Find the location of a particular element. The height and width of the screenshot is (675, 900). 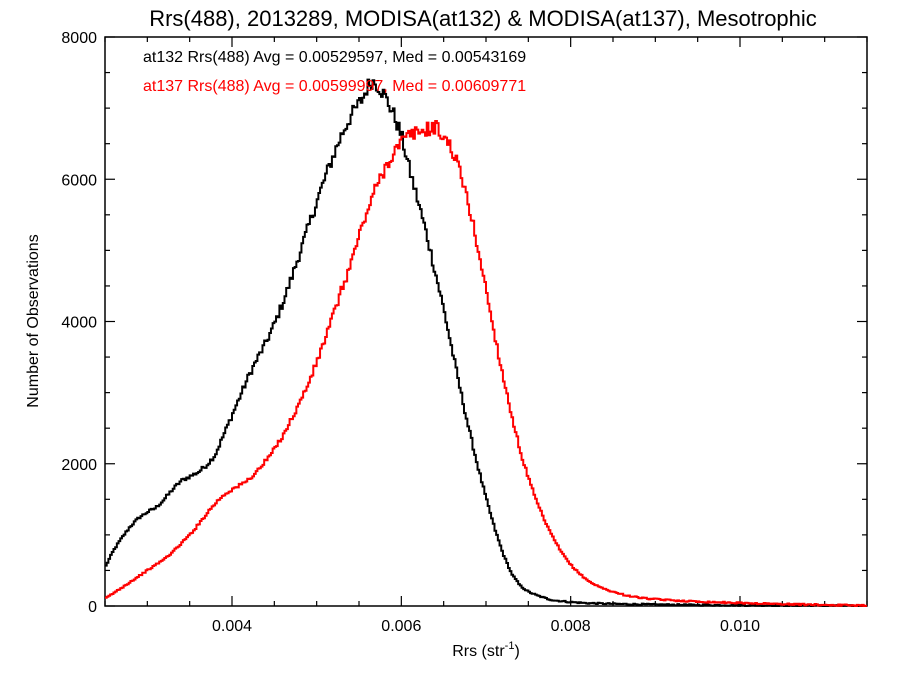

x-axis-label-close: ) is located at coordinates (516, 651).